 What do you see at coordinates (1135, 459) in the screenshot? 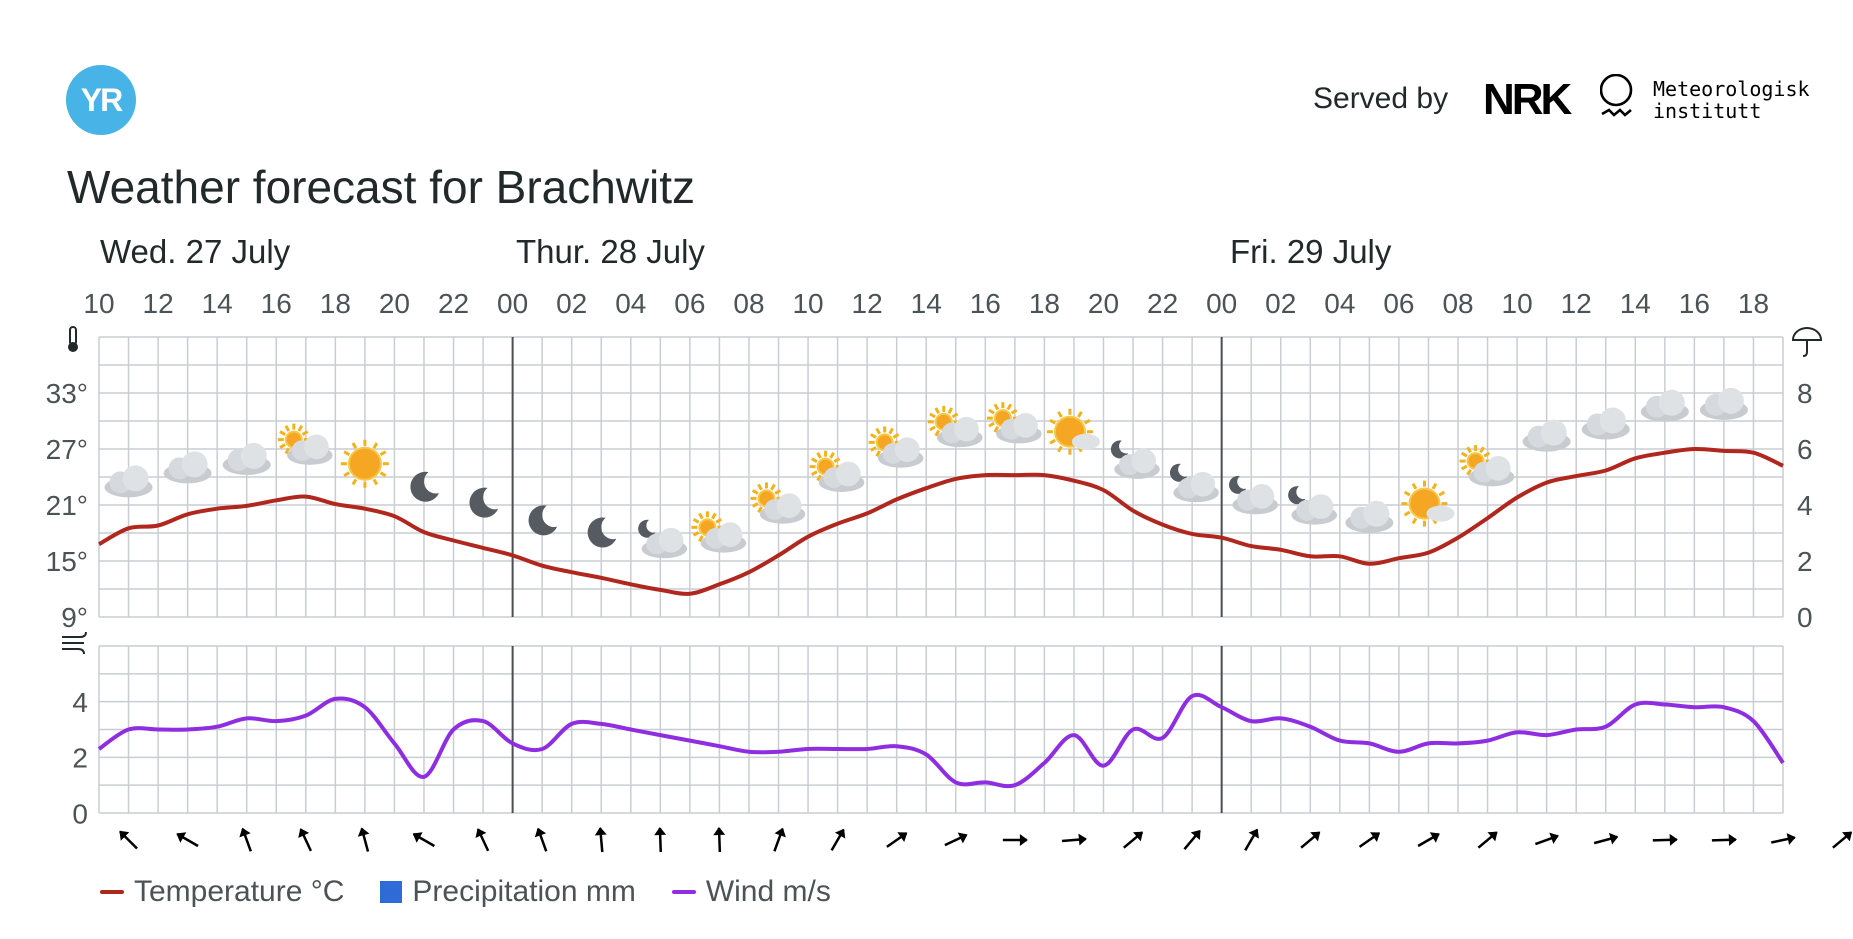
I see `partly-cloudy-night-icon` at bounding box center [1135, 459].